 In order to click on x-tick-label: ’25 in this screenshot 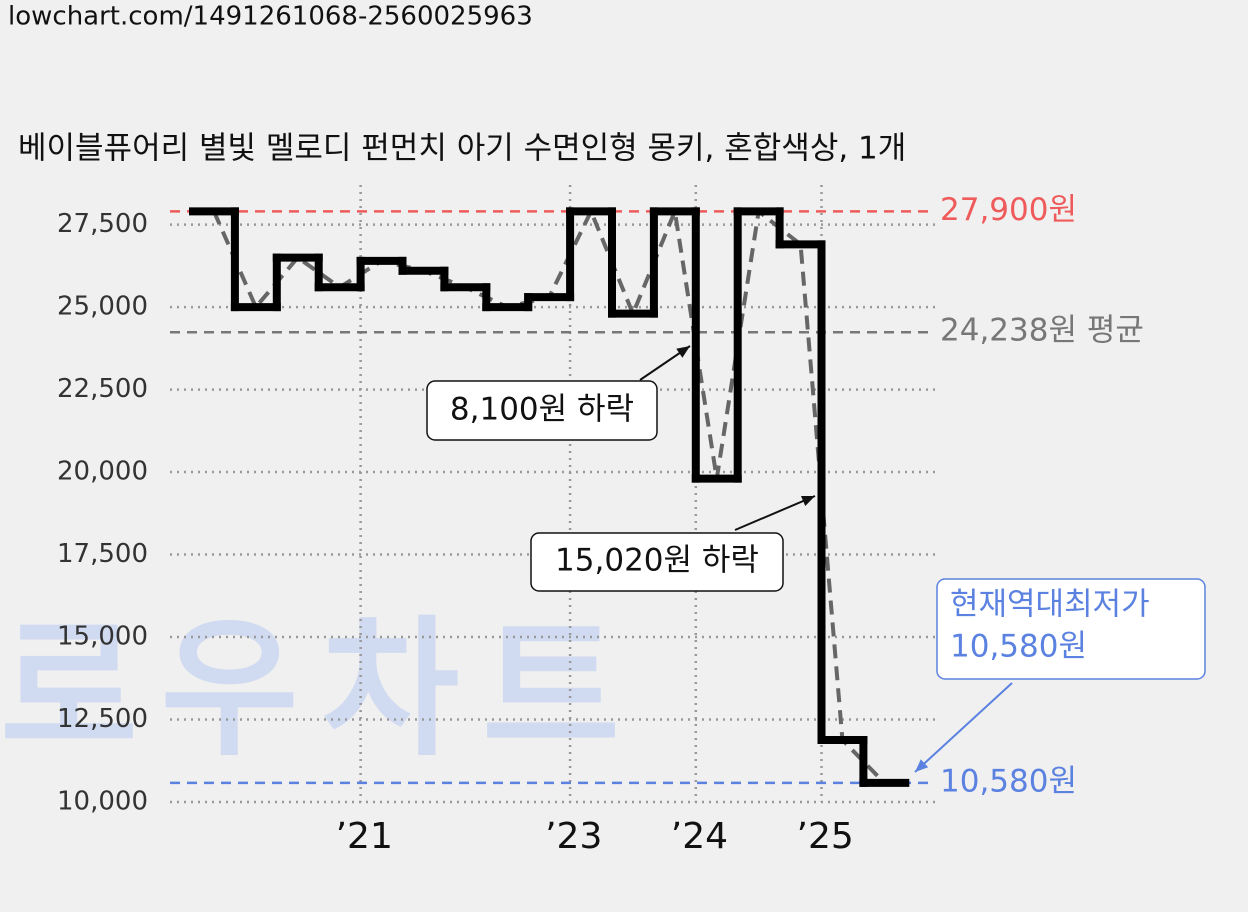, I will do `click(825, 836)`.